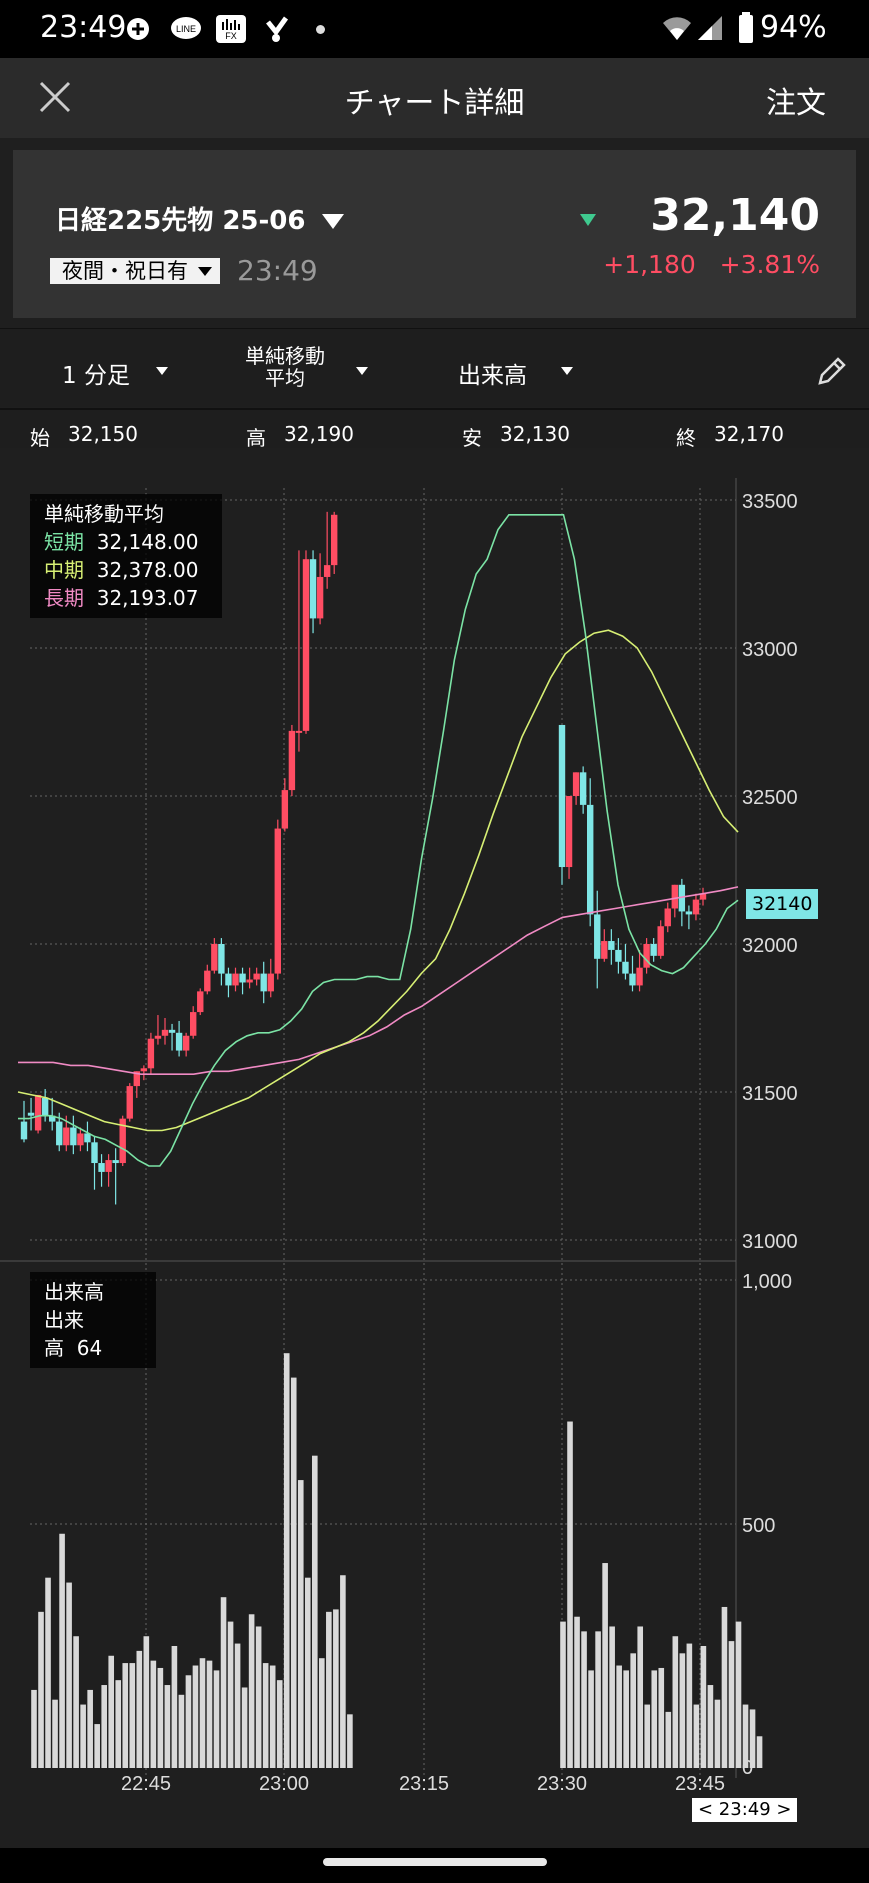 This screenshot has width=869, height=1883. I want to click on price-tick-label: 31500, so click(770, 1094).